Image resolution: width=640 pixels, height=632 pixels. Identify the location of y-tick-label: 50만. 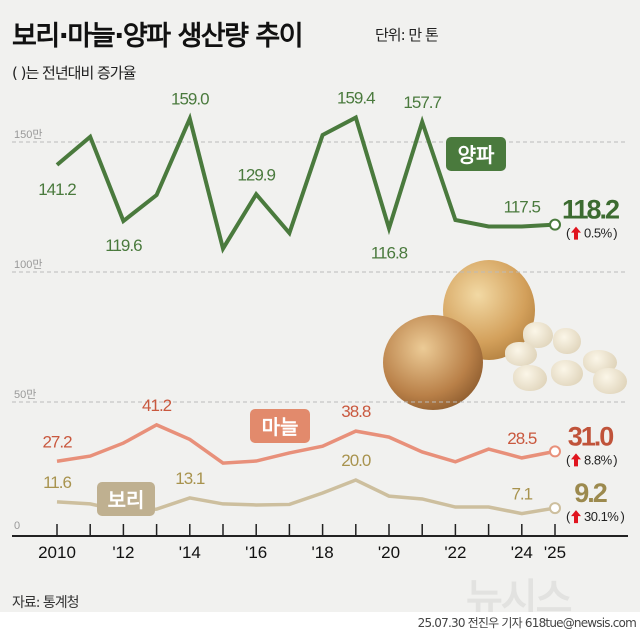
(25, 394).